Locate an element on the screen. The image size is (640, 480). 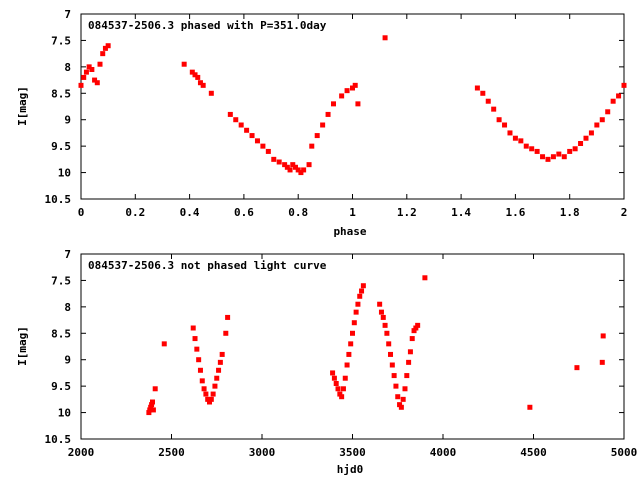
y-tick-label: 9 is located at coordinates (67, 120).